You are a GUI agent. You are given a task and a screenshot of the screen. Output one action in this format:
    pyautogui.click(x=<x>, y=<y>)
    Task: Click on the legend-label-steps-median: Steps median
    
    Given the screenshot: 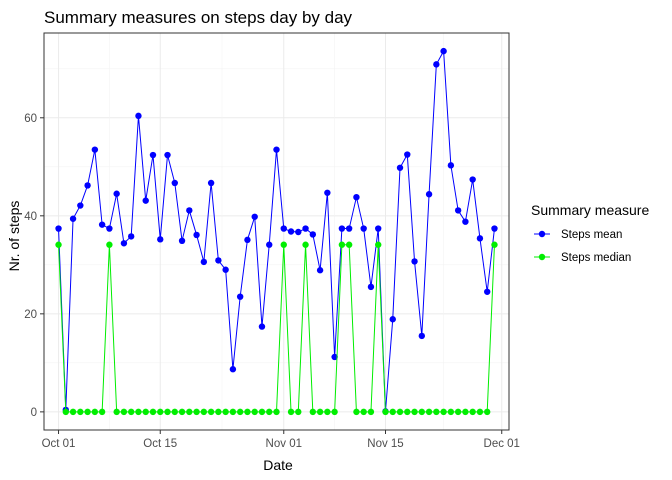 What is the action you would take?
    pyautogui.click(x=596, y=258)
    